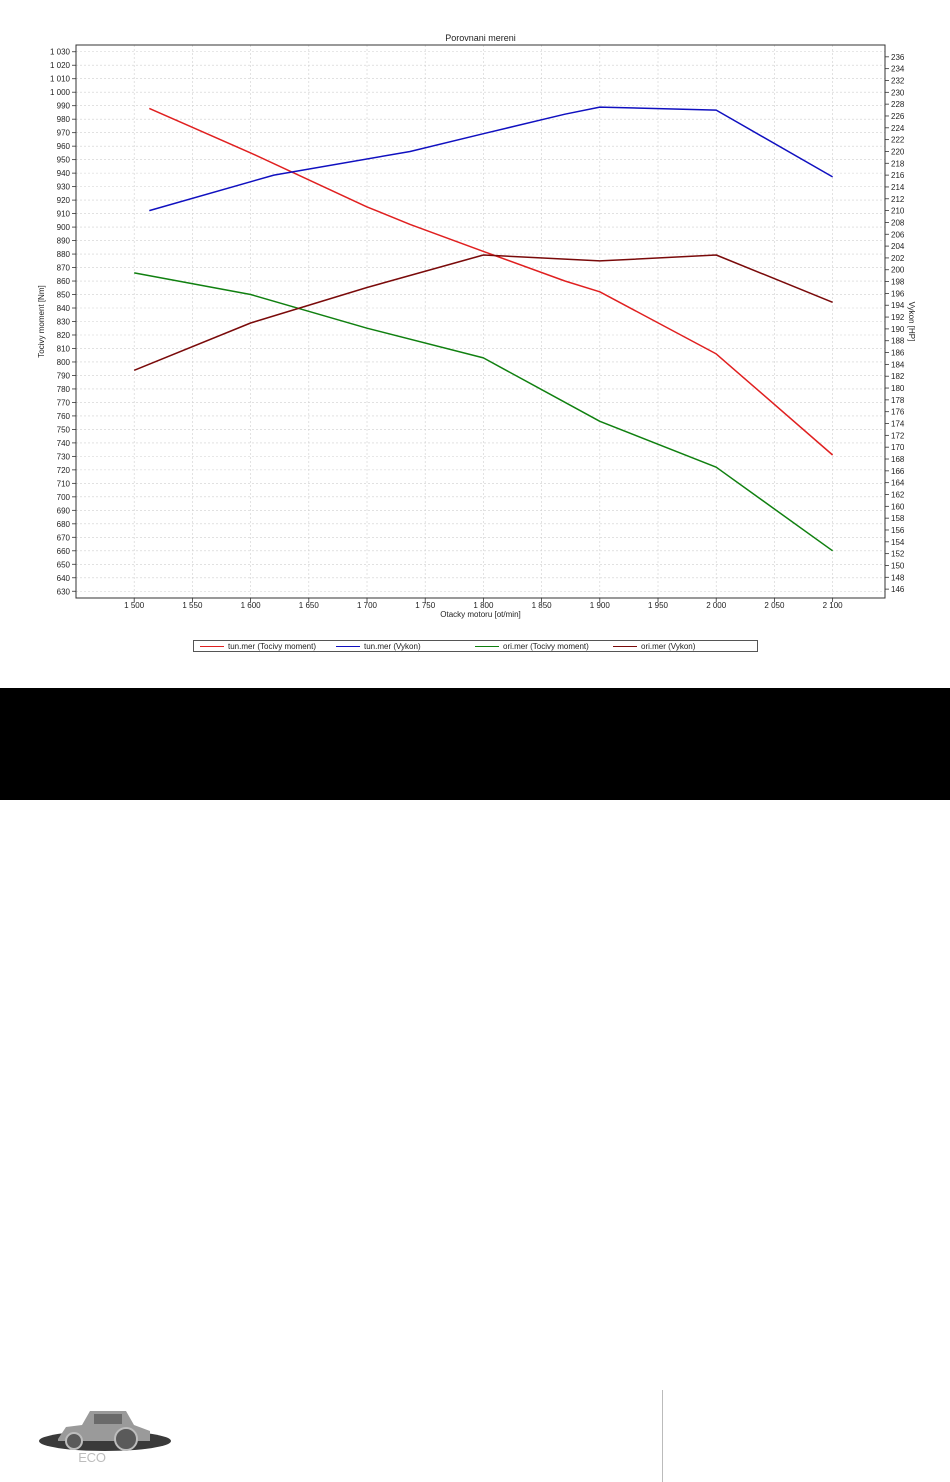 The width and height of the screenshot is (950, 1482). I want to click on legend-label: ori.mer (Tocivy moment), so click(546, 646).